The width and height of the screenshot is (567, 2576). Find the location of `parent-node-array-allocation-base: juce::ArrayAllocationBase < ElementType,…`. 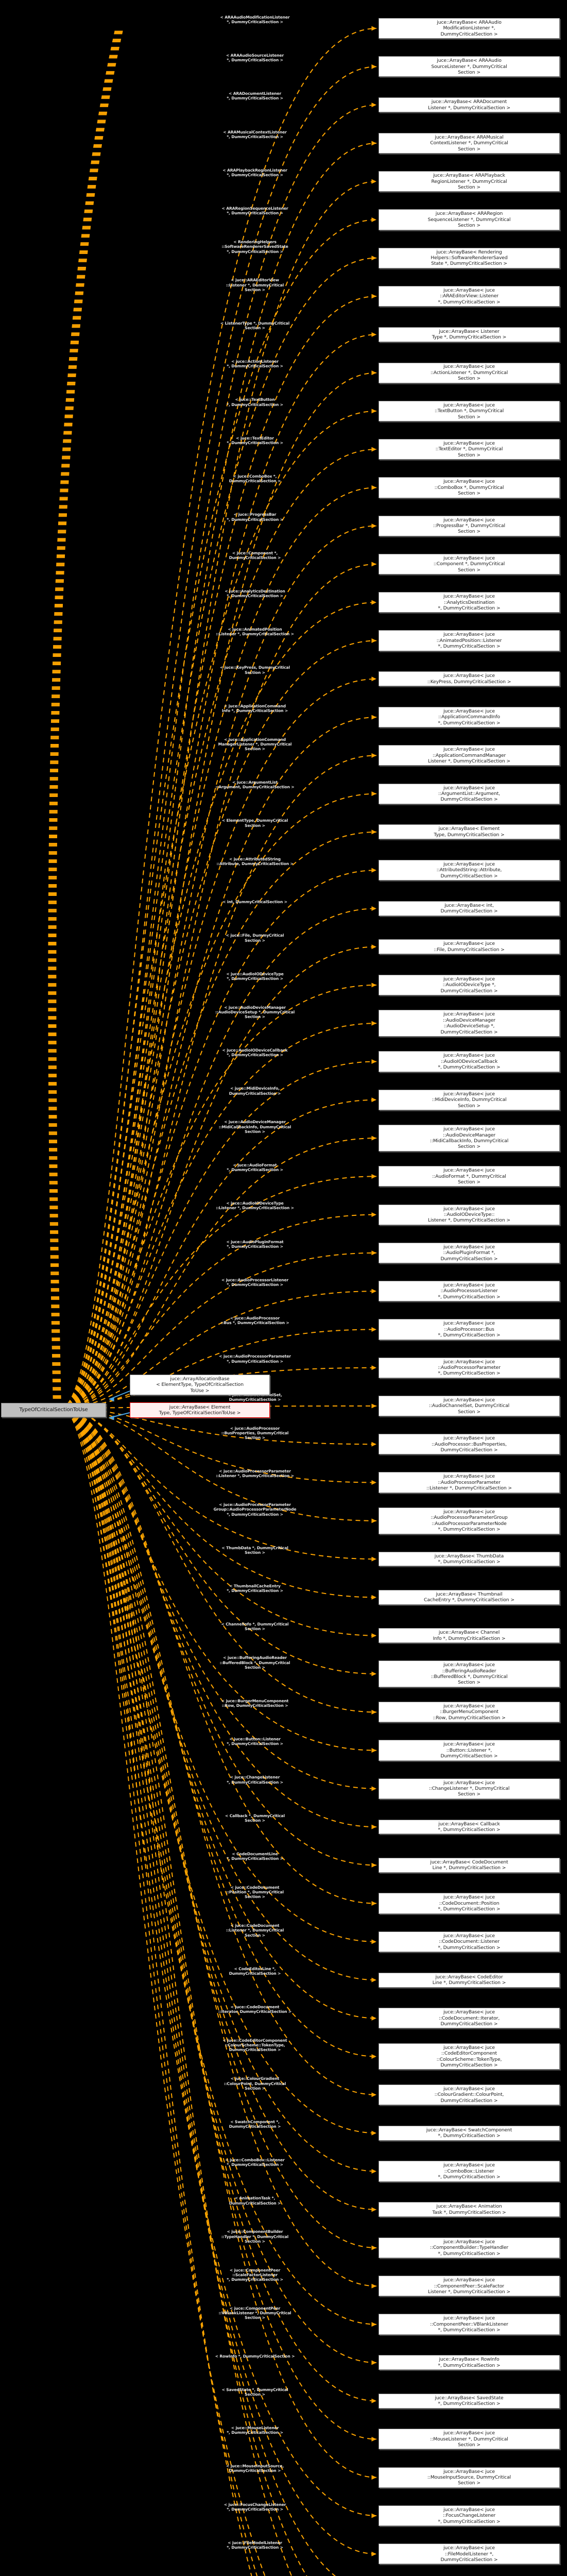

parent-node-array-allocation-base: juce::ArrayAllocationBase < ElementType,… is located at coordinates (200, 1385).